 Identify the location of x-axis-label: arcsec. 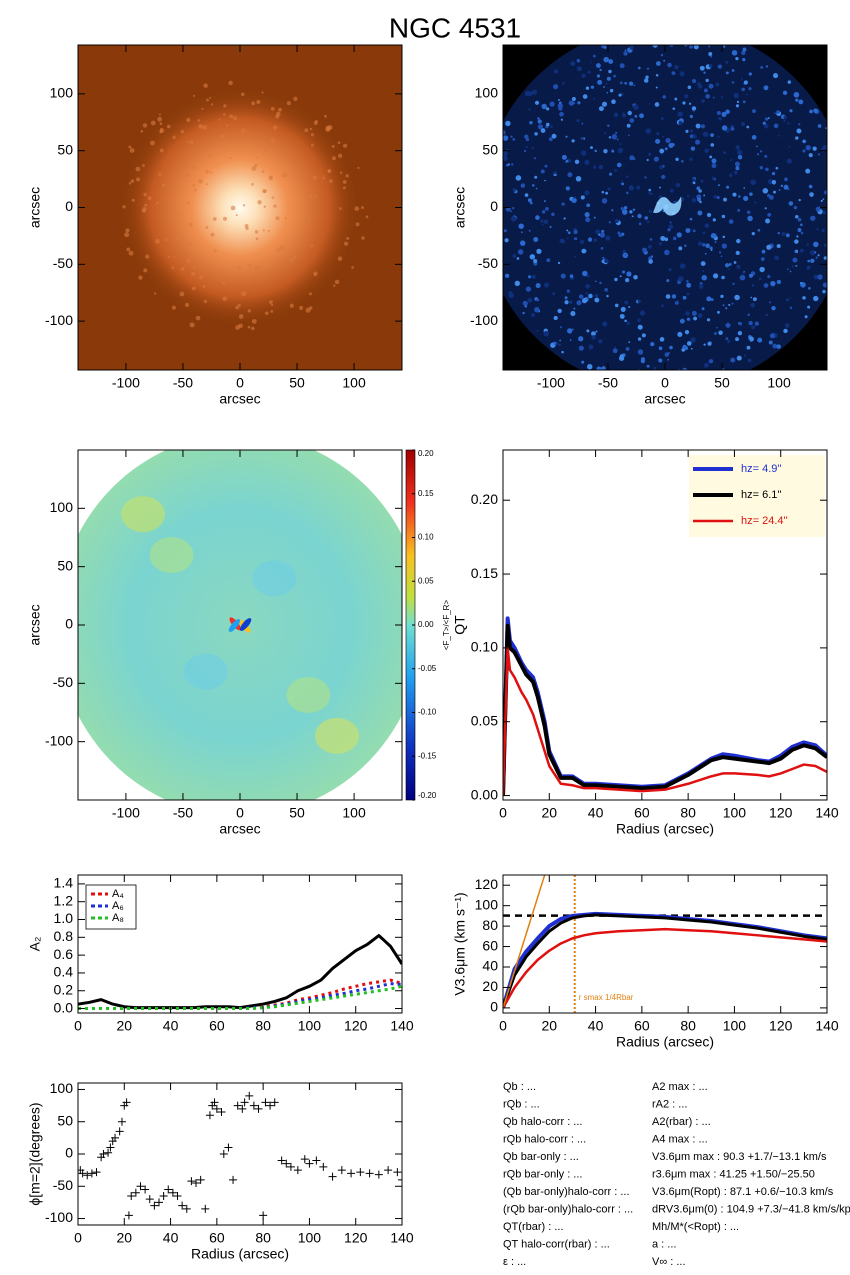
(239, 829).